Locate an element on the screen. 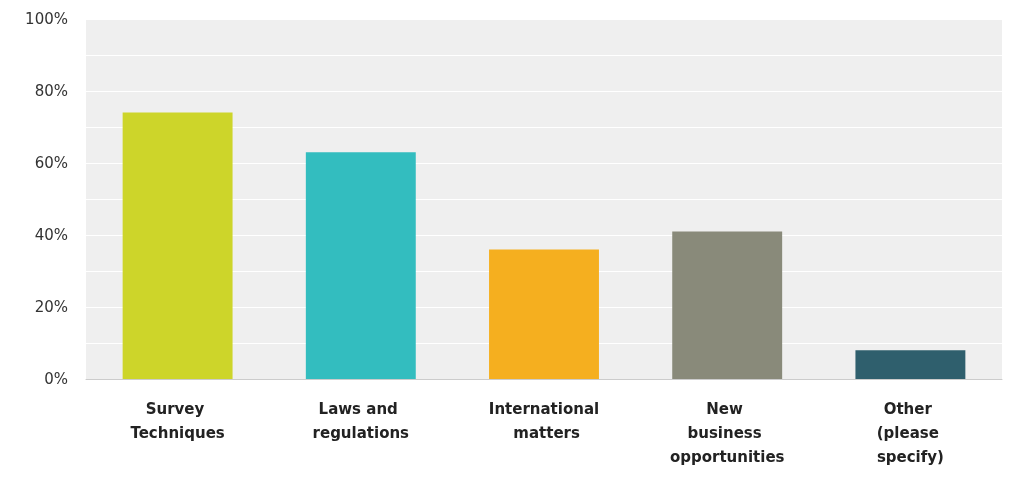 The height and width of the screenshot is (484, 1018). x-tick-label: New business opportunities is located at coordinates (727, 433).